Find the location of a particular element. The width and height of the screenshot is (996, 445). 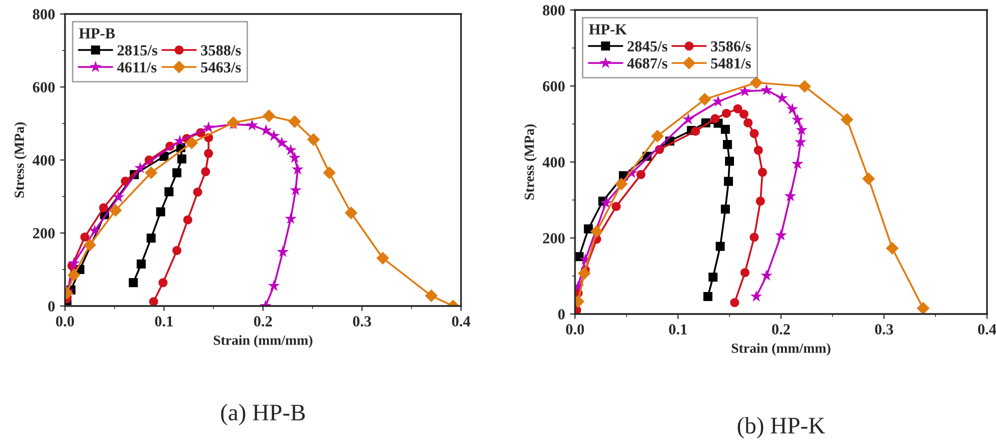

y-tick-label: 400 is located at coordinates (553, 162).